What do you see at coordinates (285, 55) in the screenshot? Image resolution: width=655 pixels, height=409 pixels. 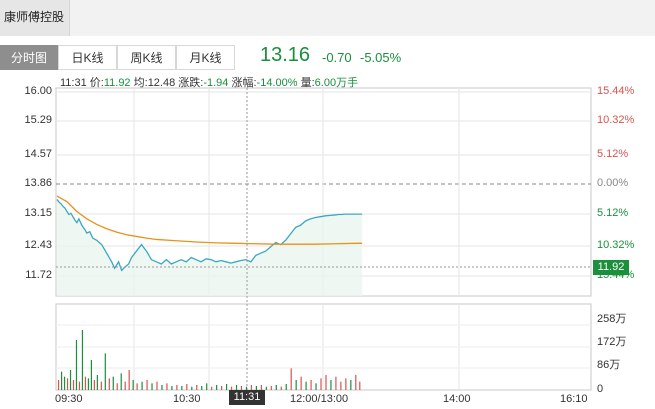 I see `quote-price: 13.16` at bounding box center [285, 55].